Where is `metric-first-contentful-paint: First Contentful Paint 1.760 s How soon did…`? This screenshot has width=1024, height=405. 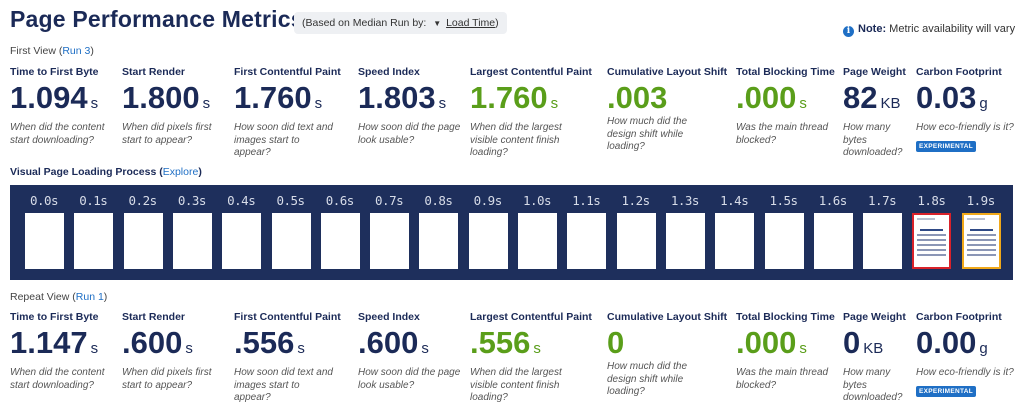 metric-first-contentful-paint: First Contentful Paint 1.760 s How soon did… is located at coordinates (287, 113).